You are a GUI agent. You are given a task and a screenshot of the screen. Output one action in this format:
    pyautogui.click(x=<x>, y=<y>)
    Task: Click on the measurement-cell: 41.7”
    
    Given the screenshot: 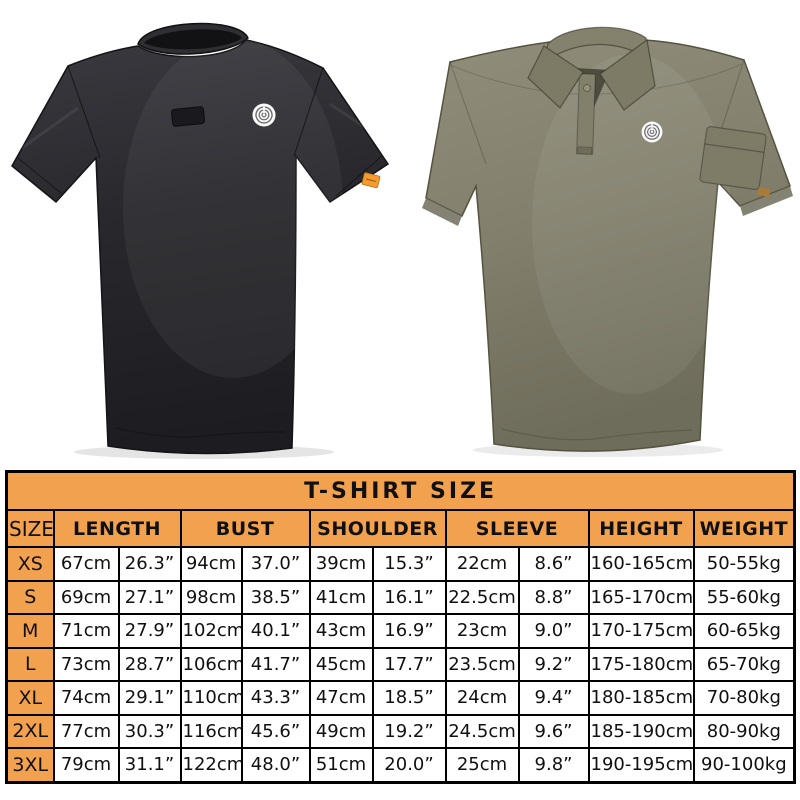 What is the action you would take?
    pyautogui.click(x=275, y=664)
    